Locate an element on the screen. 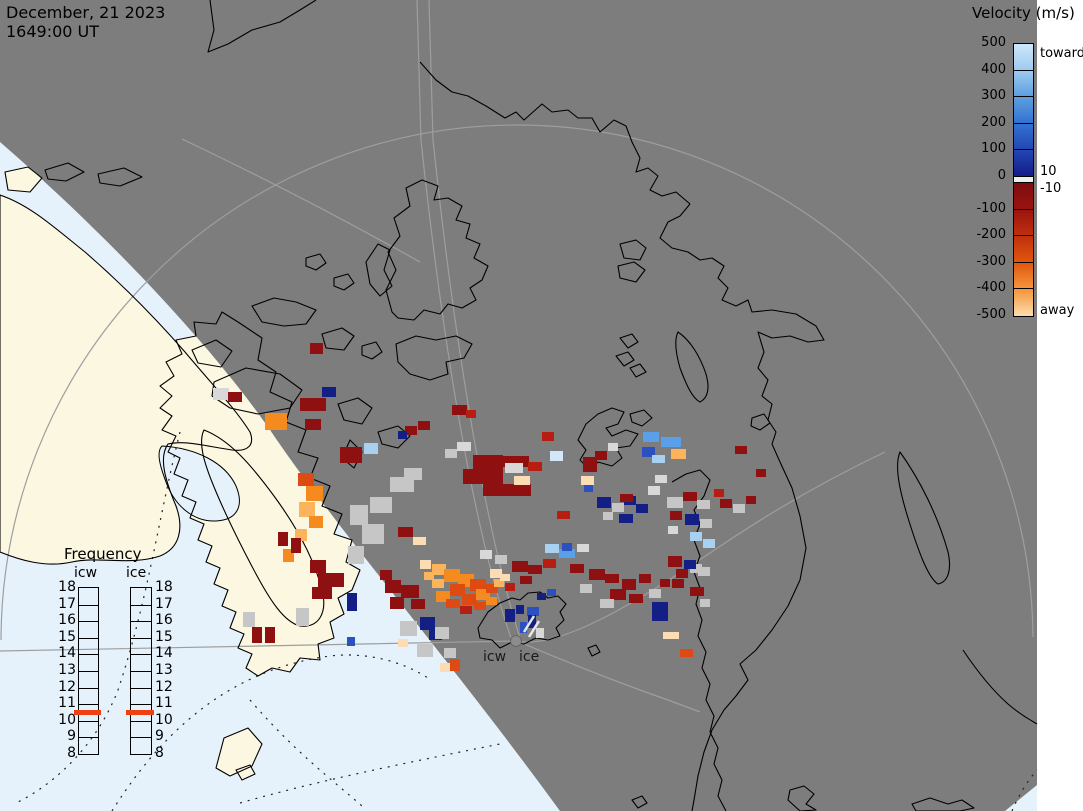 The image size is (1083, 811). ground-scatter-slash is located at coordinates (529, 624).